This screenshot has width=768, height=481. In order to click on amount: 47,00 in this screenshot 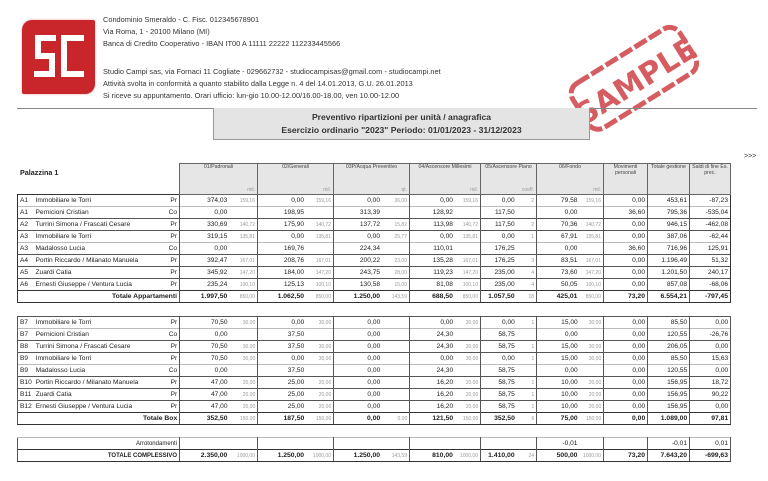, I will do `click(219, 382)`.